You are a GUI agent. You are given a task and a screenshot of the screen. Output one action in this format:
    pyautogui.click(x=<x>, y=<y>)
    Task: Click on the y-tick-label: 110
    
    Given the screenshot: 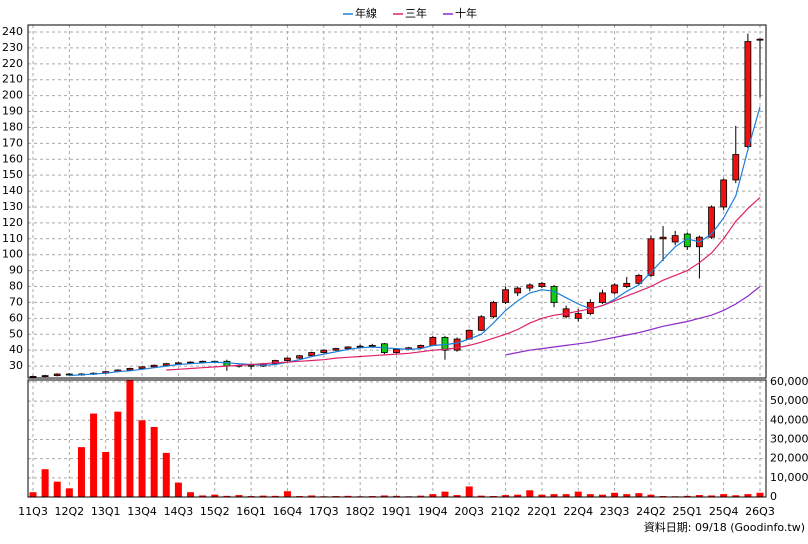 What is the action you would take?
    pyautogui.click(x=12, y=238)
    